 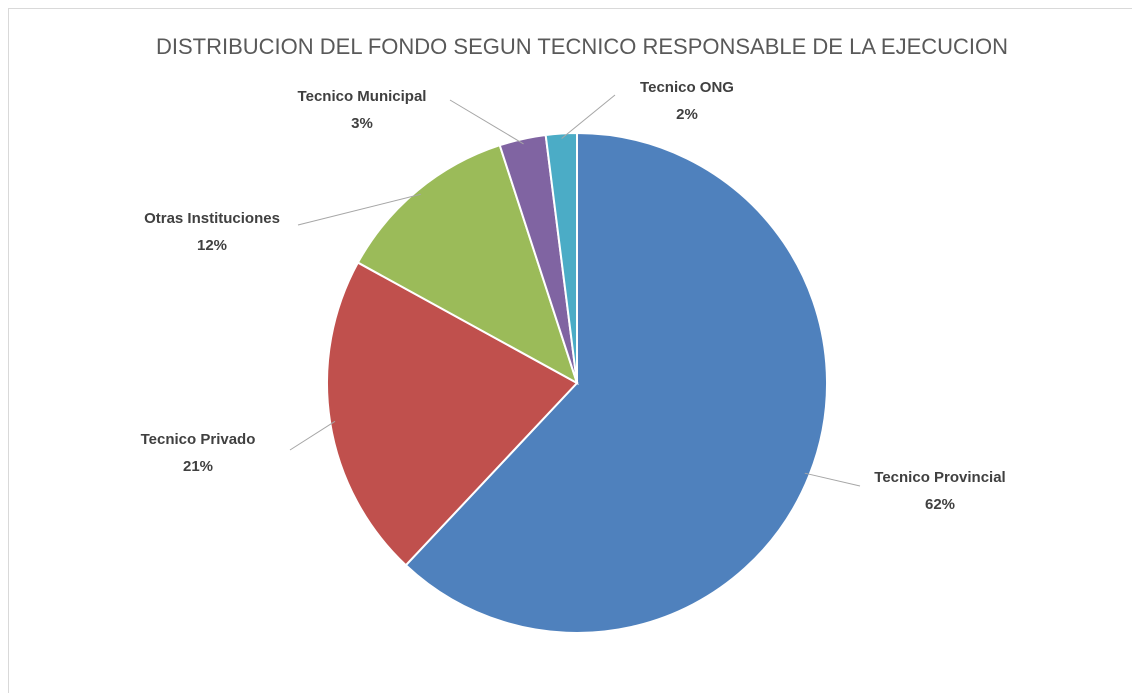 I want to click on slice-value-label: 2%, so click(x=687, y=114).